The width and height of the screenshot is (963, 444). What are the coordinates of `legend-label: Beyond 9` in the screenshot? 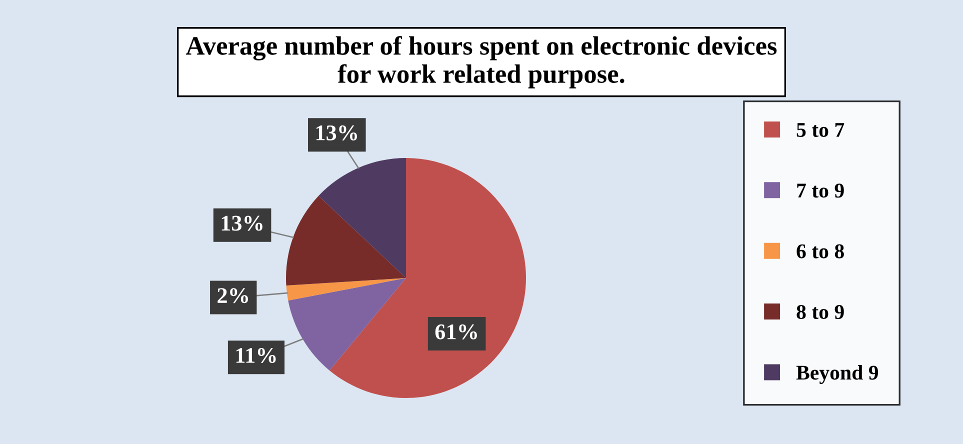 It's located at (837, 374).